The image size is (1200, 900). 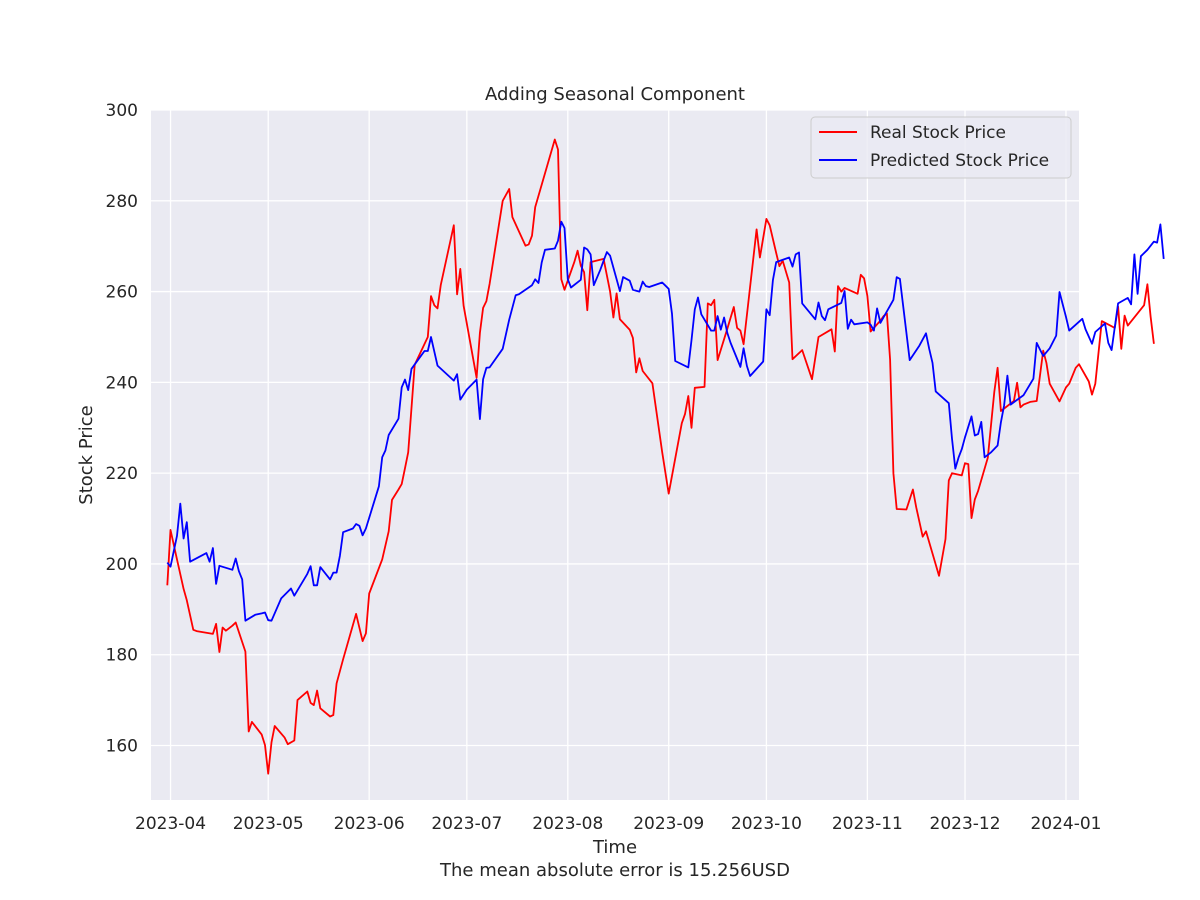 What do you see at coordinates (122, 383) in the screenshot?
I see `y-tick-label: 240` at bounding box center [122, 383].